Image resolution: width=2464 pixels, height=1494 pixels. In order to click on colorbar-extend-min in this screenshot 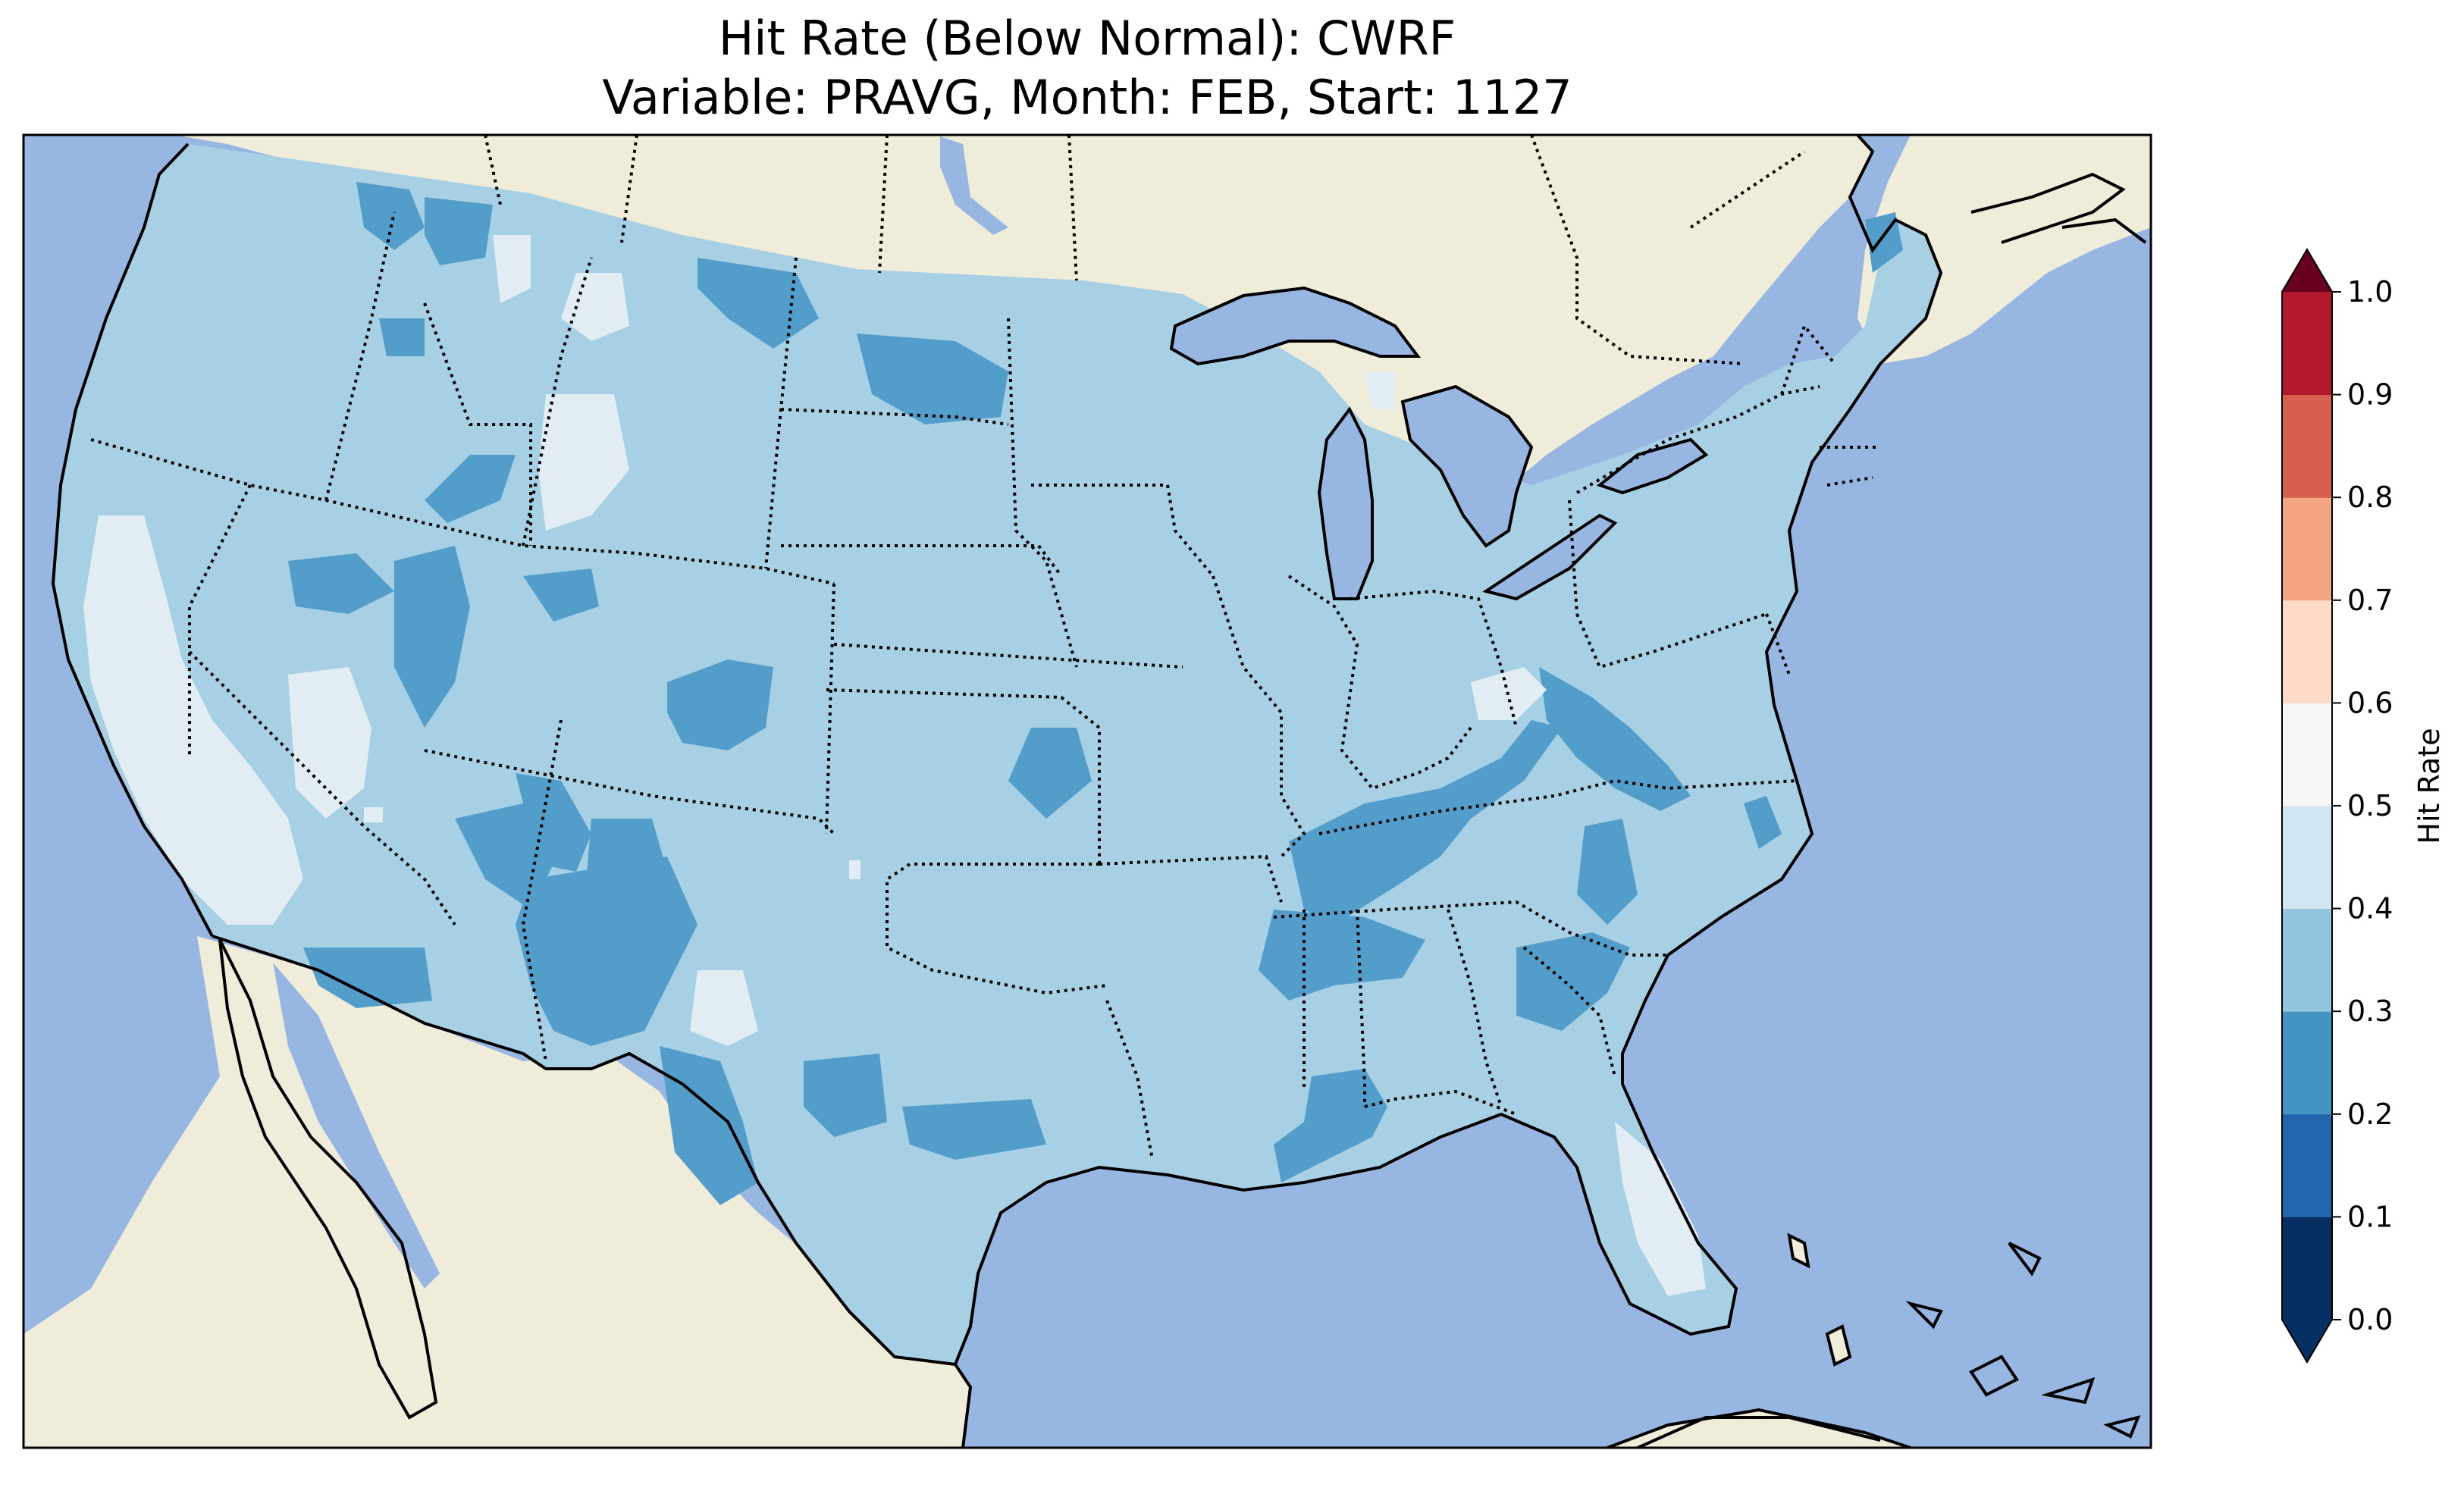, I will do `click(2307, 1341)`.